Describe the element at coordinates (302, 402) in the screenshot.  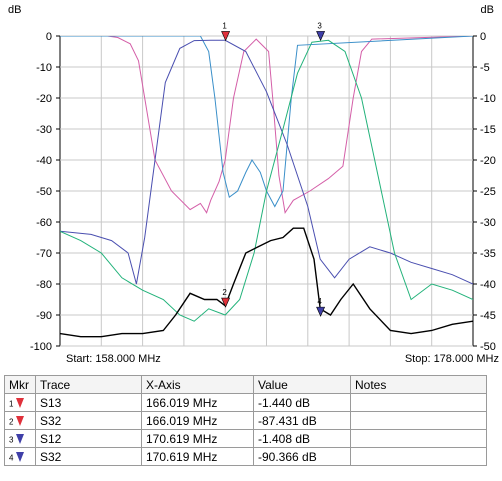
I see `value-cell: -1.440 dB` at that location.